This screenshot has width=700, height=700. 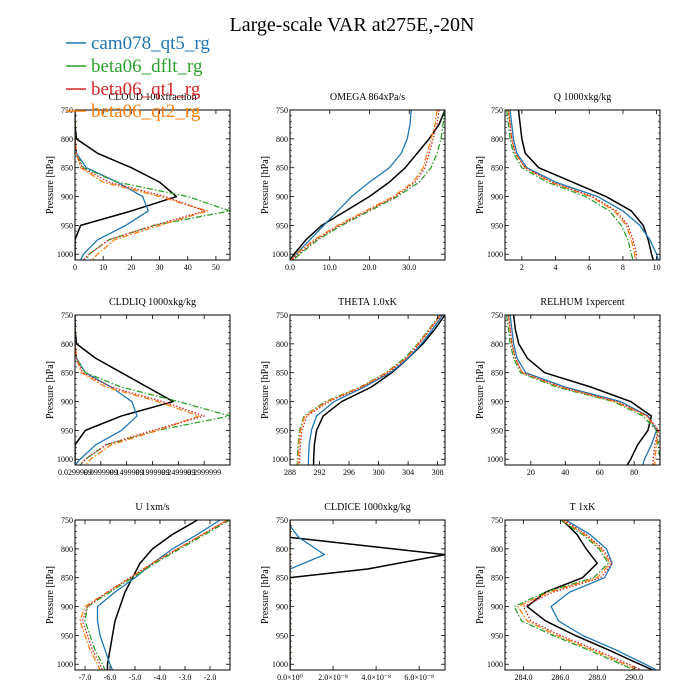 I want to click on x-tick-label: 304, so click(x=408, y=472).